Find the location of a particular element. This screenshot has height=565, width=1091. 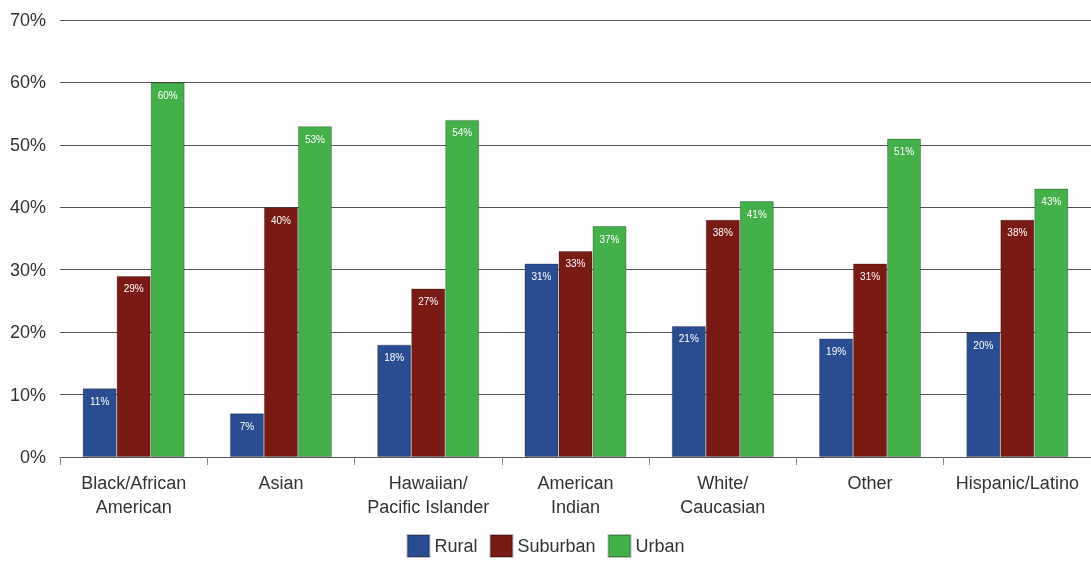

x-tick-label: Other is located at coordinates (870, 483).